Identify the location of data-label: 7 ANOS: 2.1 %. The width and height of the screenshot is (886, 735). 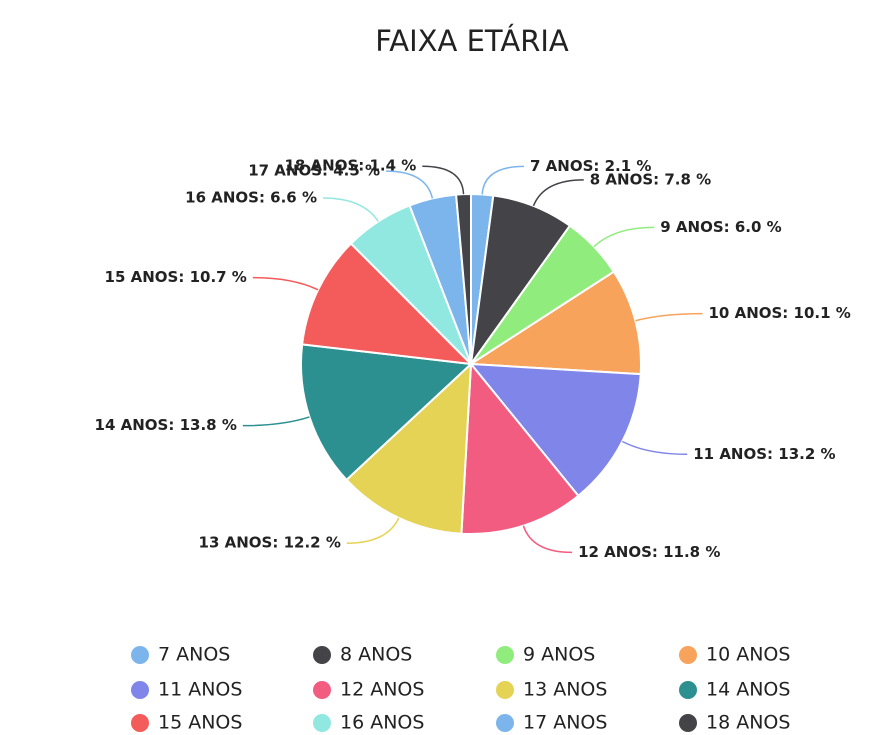
(590, 166).